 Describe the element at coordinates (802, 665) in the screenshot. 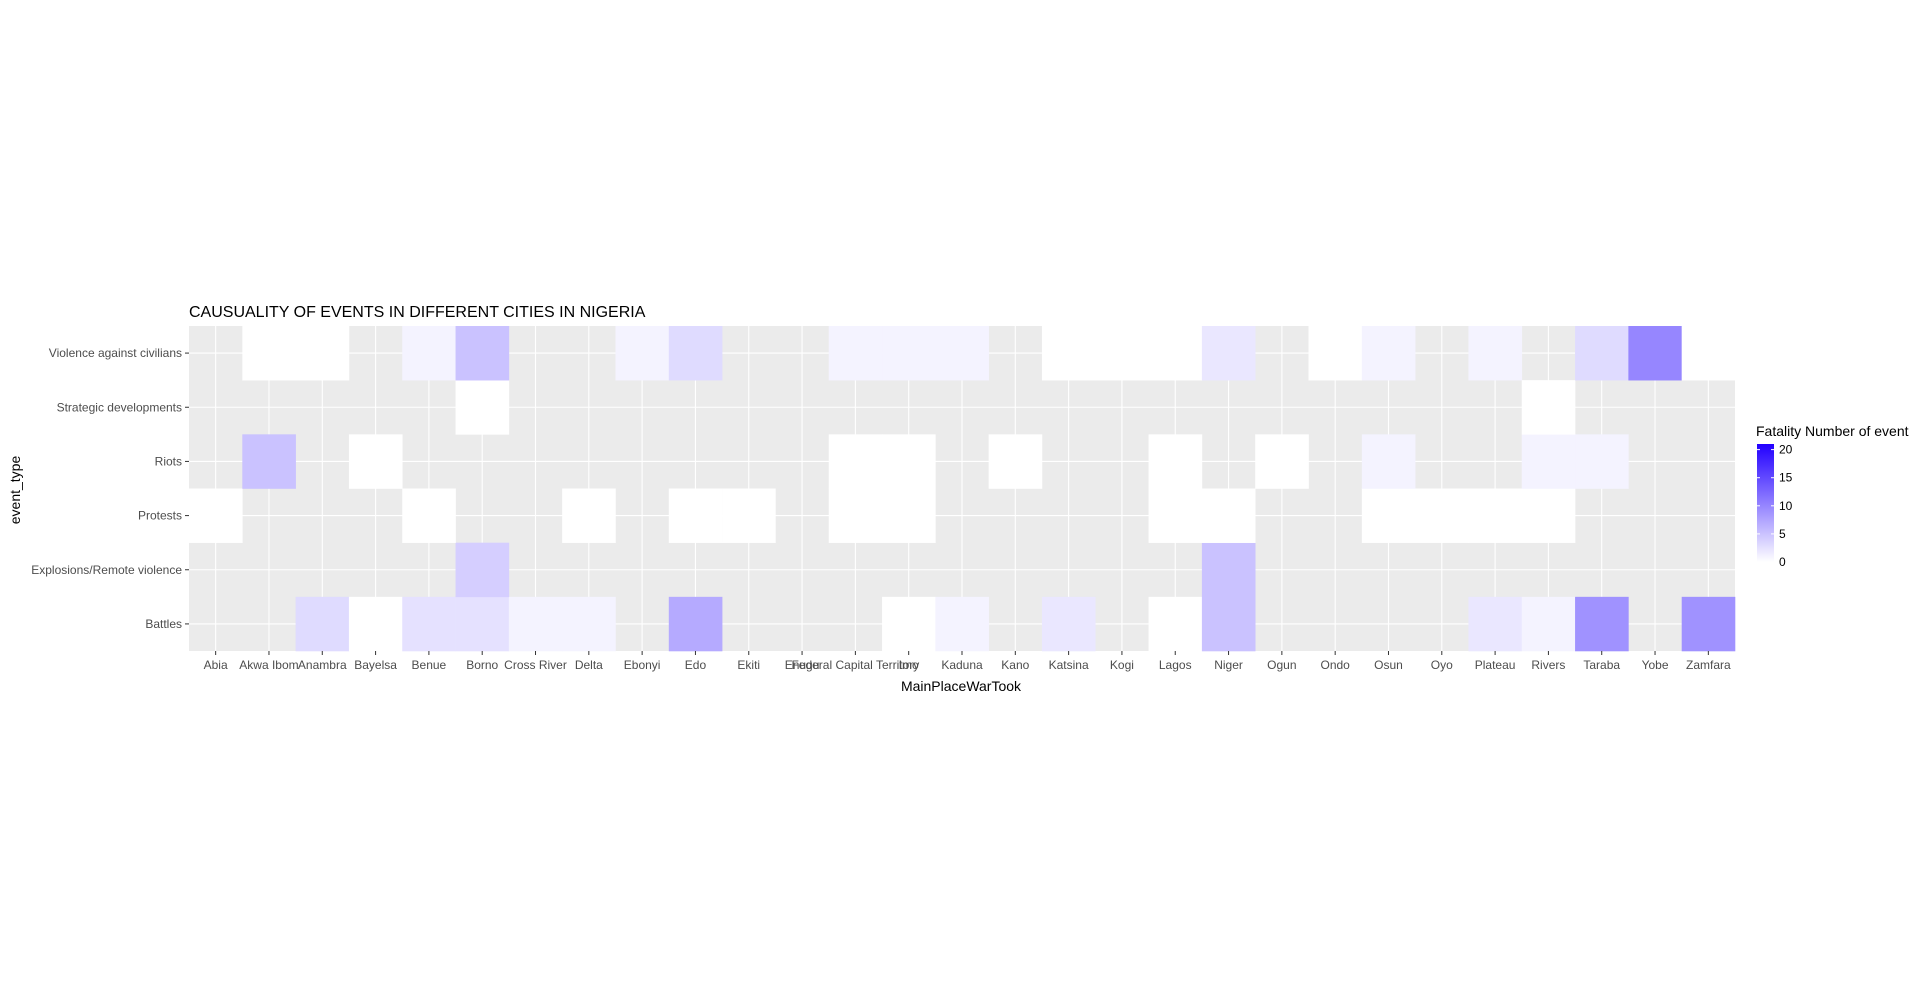

I see `x-tick-label: Enugu` at that location.